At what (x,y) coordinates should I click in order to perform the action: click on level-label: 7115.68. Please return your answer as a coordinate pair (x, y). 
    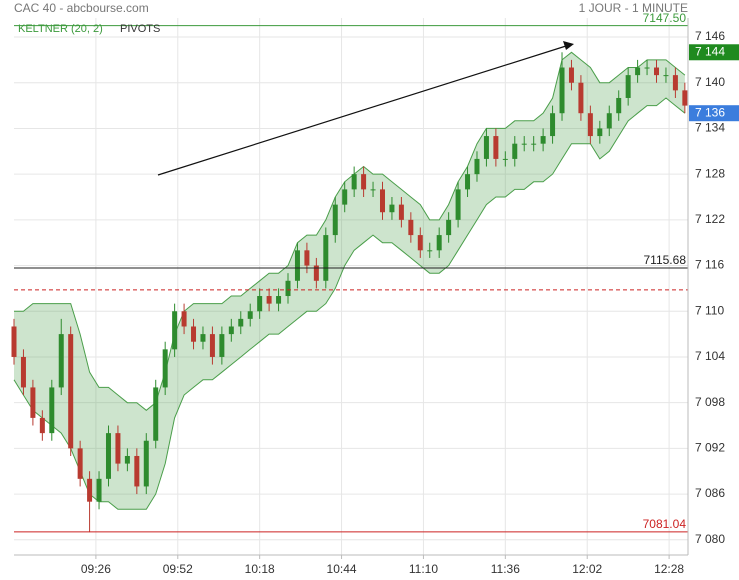
    Looking at the image, I should click on (665, 260).